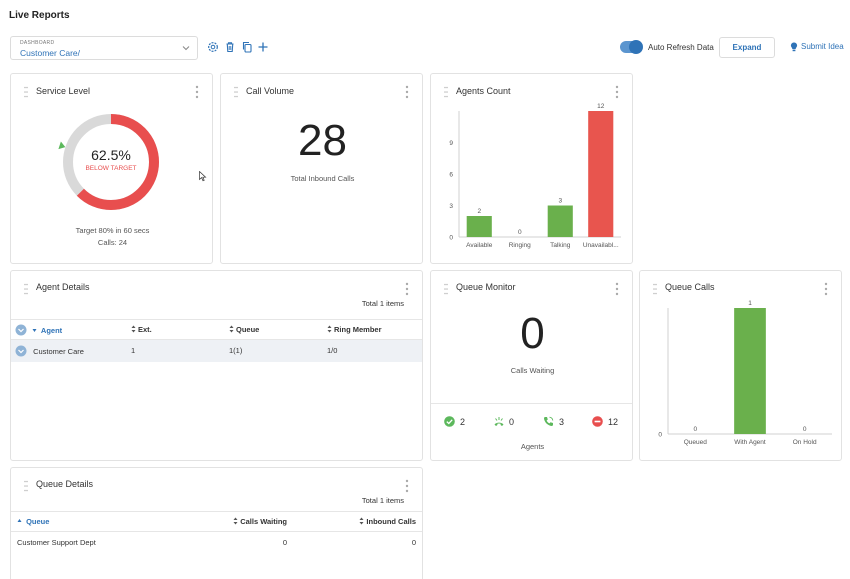  Describe the element at coordinates (532, 370) in the screenshot. I see `queue-monitor-caption: Calls Waiting` at that location.